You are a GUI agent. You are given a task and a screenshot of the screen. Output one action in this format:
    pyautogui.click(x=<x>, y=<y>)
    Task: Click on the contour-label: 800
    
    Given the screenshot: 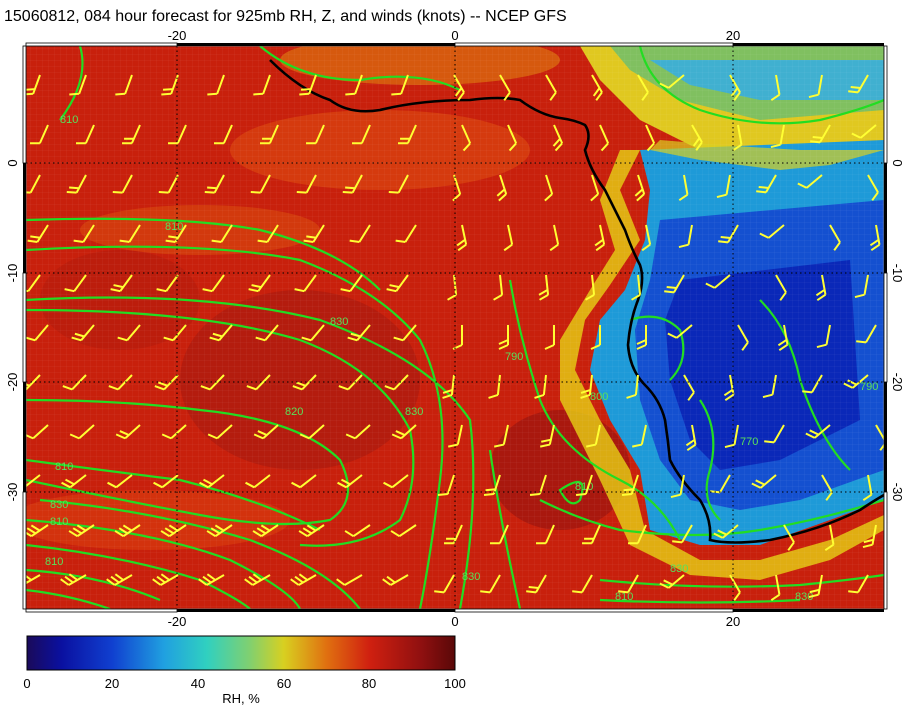 What is the action you would take?
    pyautogui.click(x=599, y=397)
    